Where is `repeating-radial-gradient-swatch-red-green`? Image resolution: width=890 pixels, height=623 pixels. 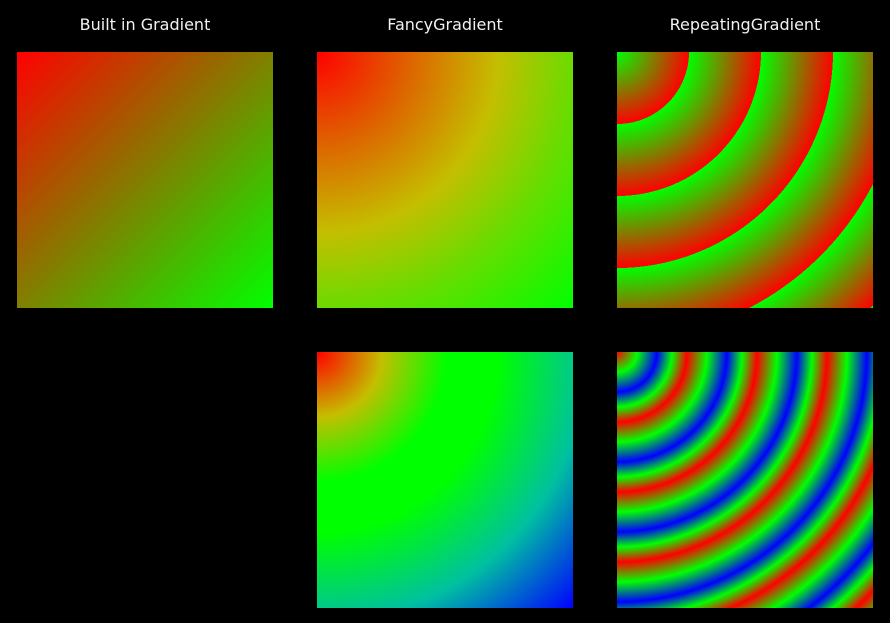 repeating-radial-gradient-swatch-red-green is located at coordinates (745, 180).